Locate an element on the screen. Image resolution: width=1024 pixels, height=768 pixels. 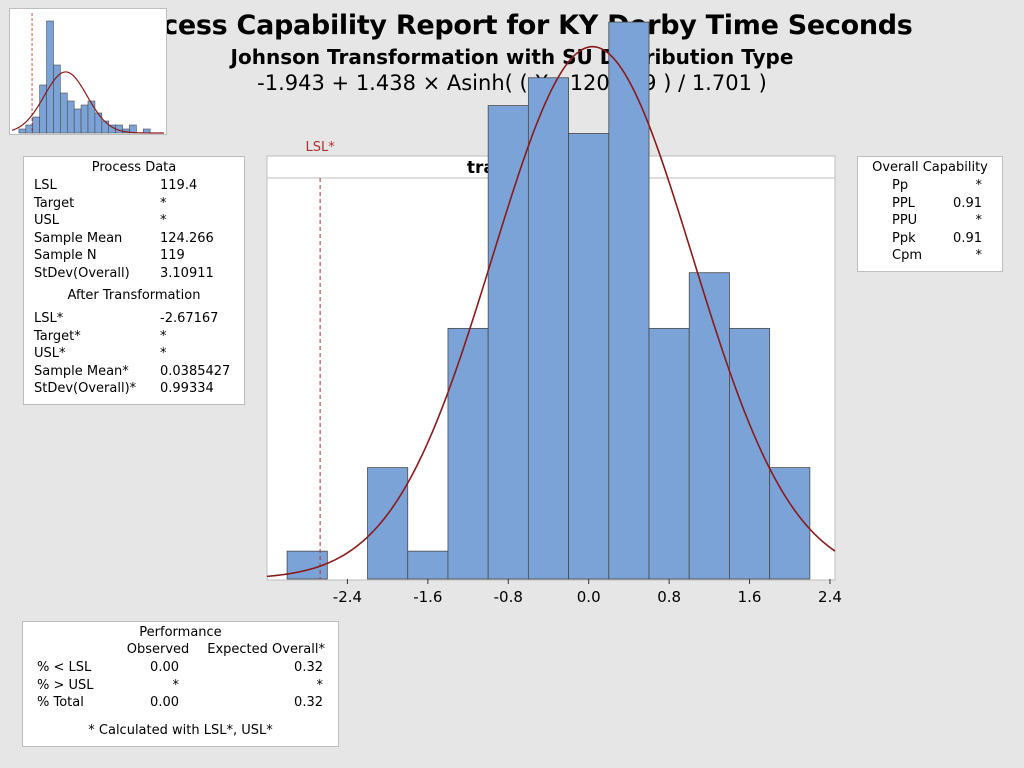
process-data-value: 124.266 is located at coordinates (187, 238).